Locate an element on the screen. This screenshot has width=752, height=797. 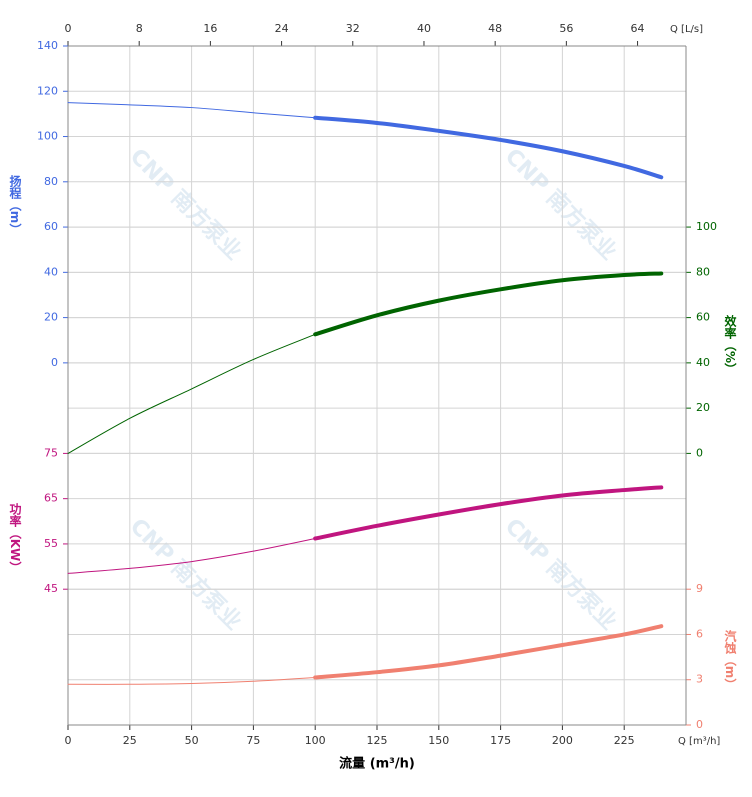
top-tick-label: 40 is located at coordinates (424, 28).